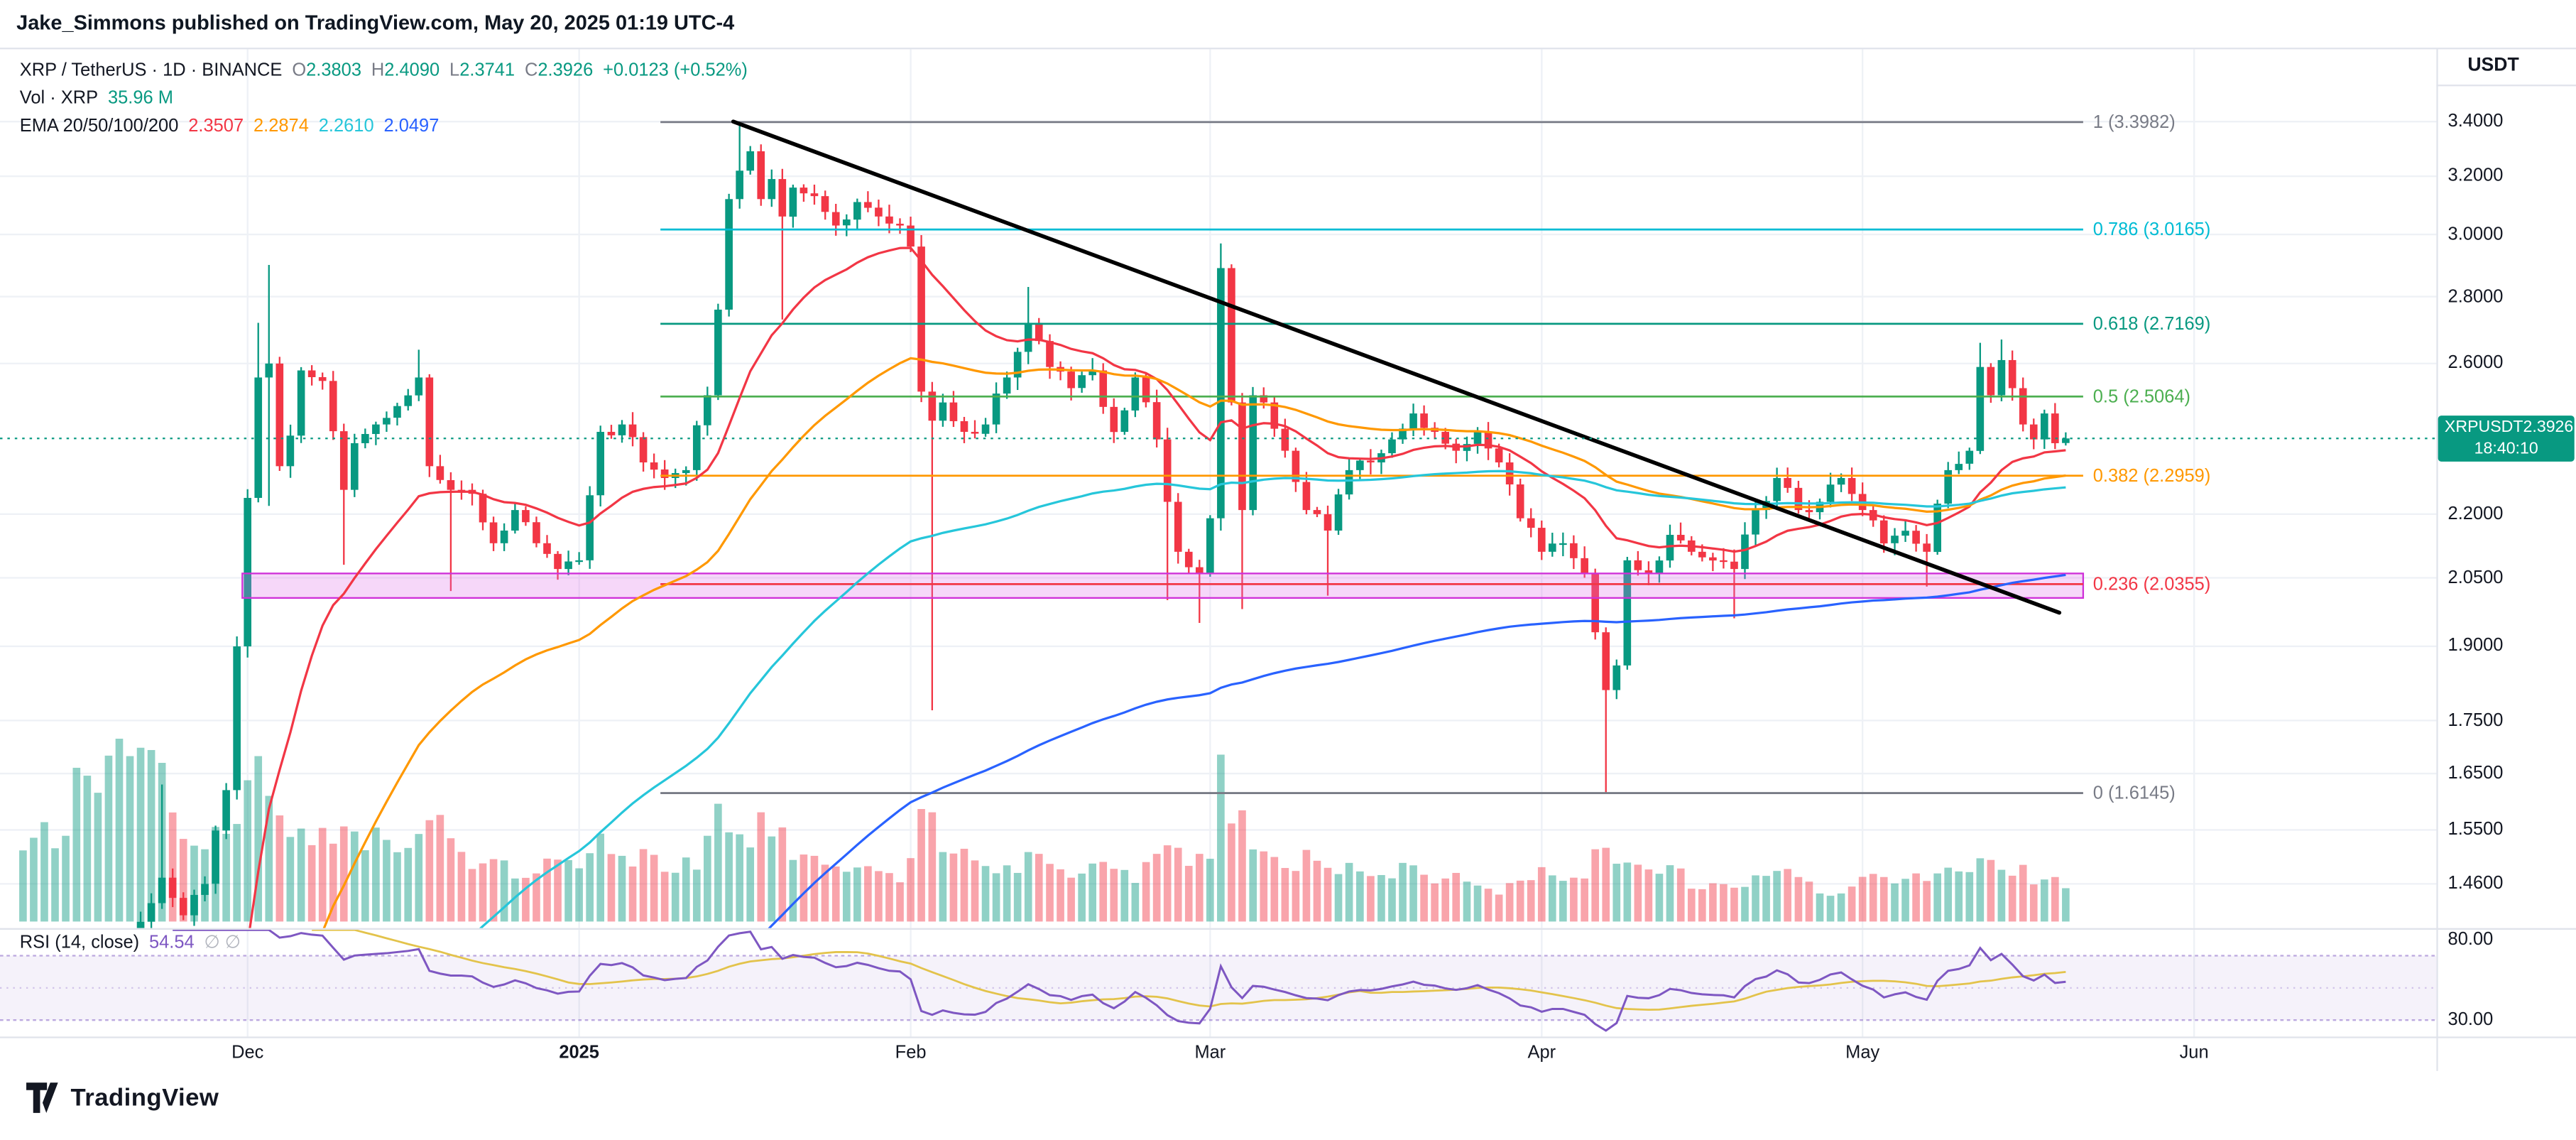 This screenshot has height=1140, width=2576. What do you see at coordinates (222, 943) in the screenshot?
I see `rsi-hidden-values: ∅ ∅` at bounding box center [222, 943].